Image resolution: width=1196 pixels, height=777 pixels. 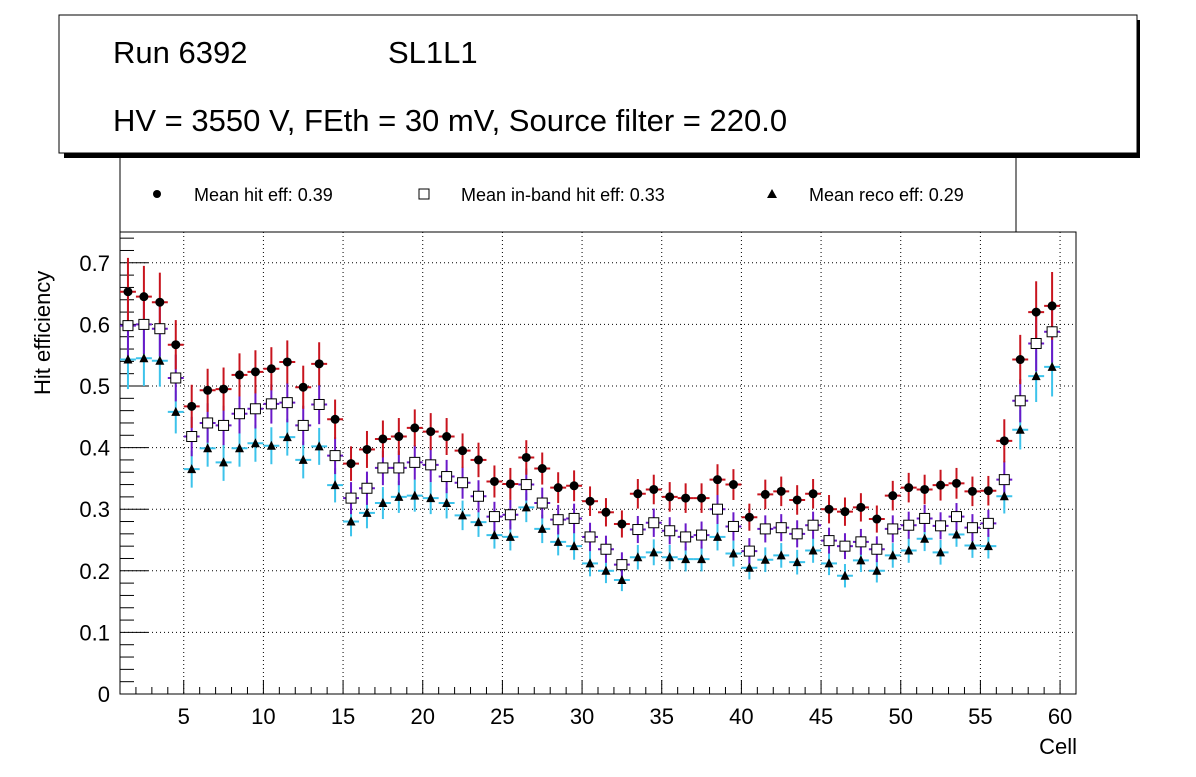 What do you see at coordinates (1058, 746) in the screenshot?
I see `x-axis-title: Cell` at bounding box center [1058, 746].